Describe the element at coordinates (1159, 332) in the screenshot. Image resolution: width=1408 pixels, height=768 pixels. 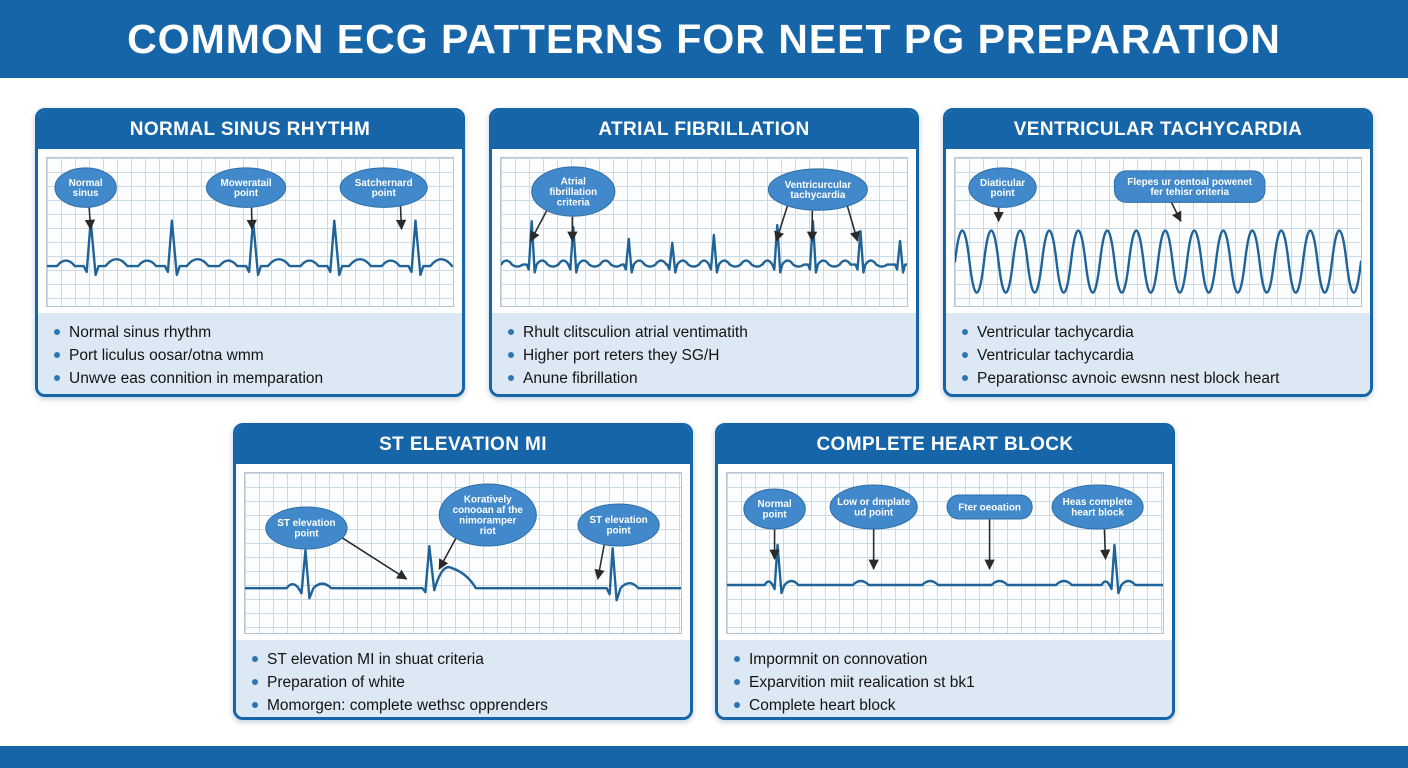
I see `list-item: Ventricular tachycardia` at that location.